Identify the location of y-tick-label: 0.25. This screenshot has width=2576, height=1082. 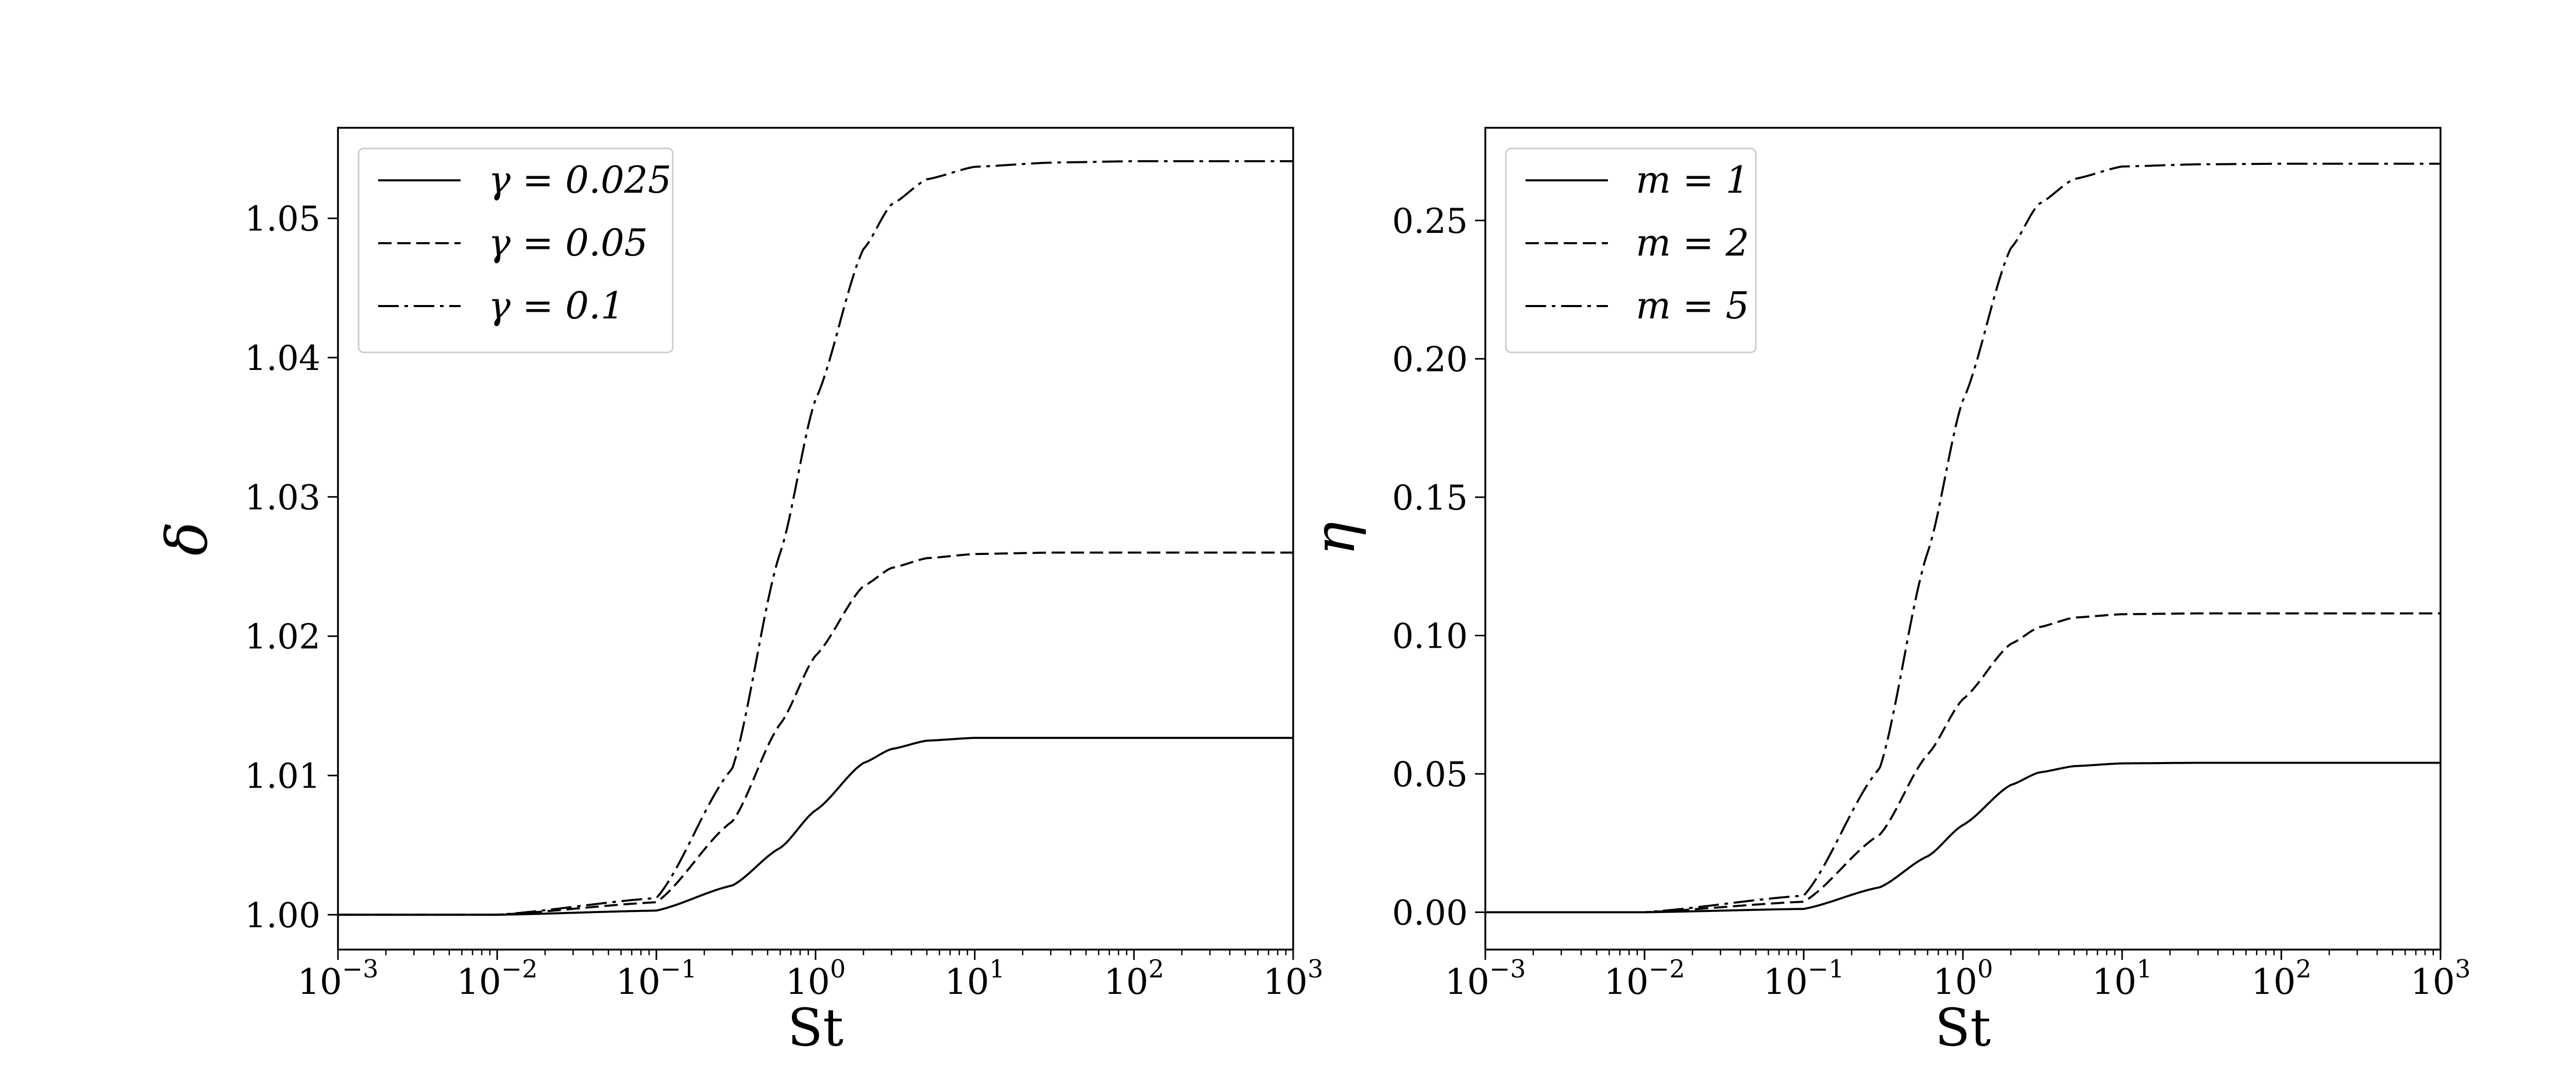
(1430, 221).